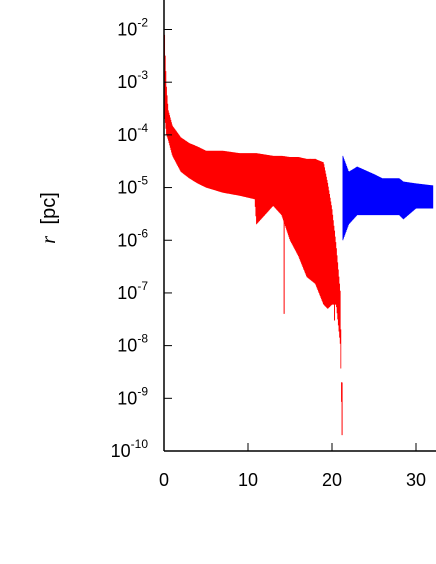  I want to click on y-tick-label-0: 10⁻¹⁰, so click(130, 449).